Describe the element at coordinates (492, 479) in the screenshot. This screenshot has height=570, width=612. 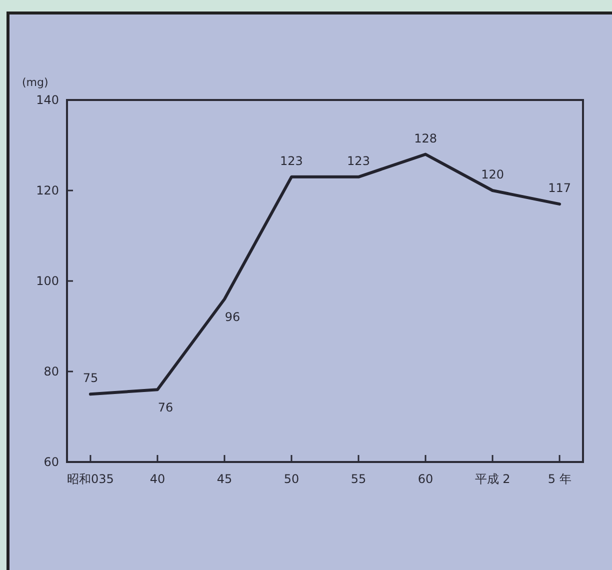
I see `x-tick-label: 平成 2` at that location.